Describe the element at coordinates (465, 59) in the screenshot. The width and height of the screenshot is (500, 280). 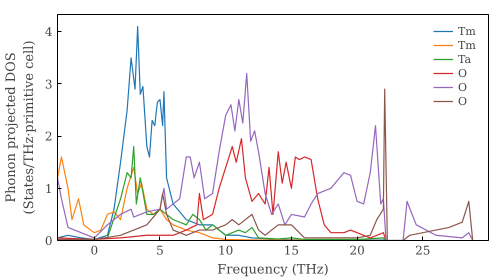
I see `legend-label: Ta` at that location.